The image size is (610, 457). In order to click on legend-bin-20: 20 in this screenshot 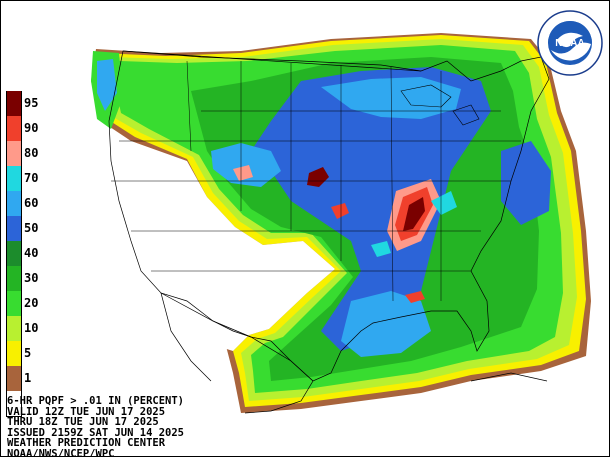, I will do `click(22, 303)`.